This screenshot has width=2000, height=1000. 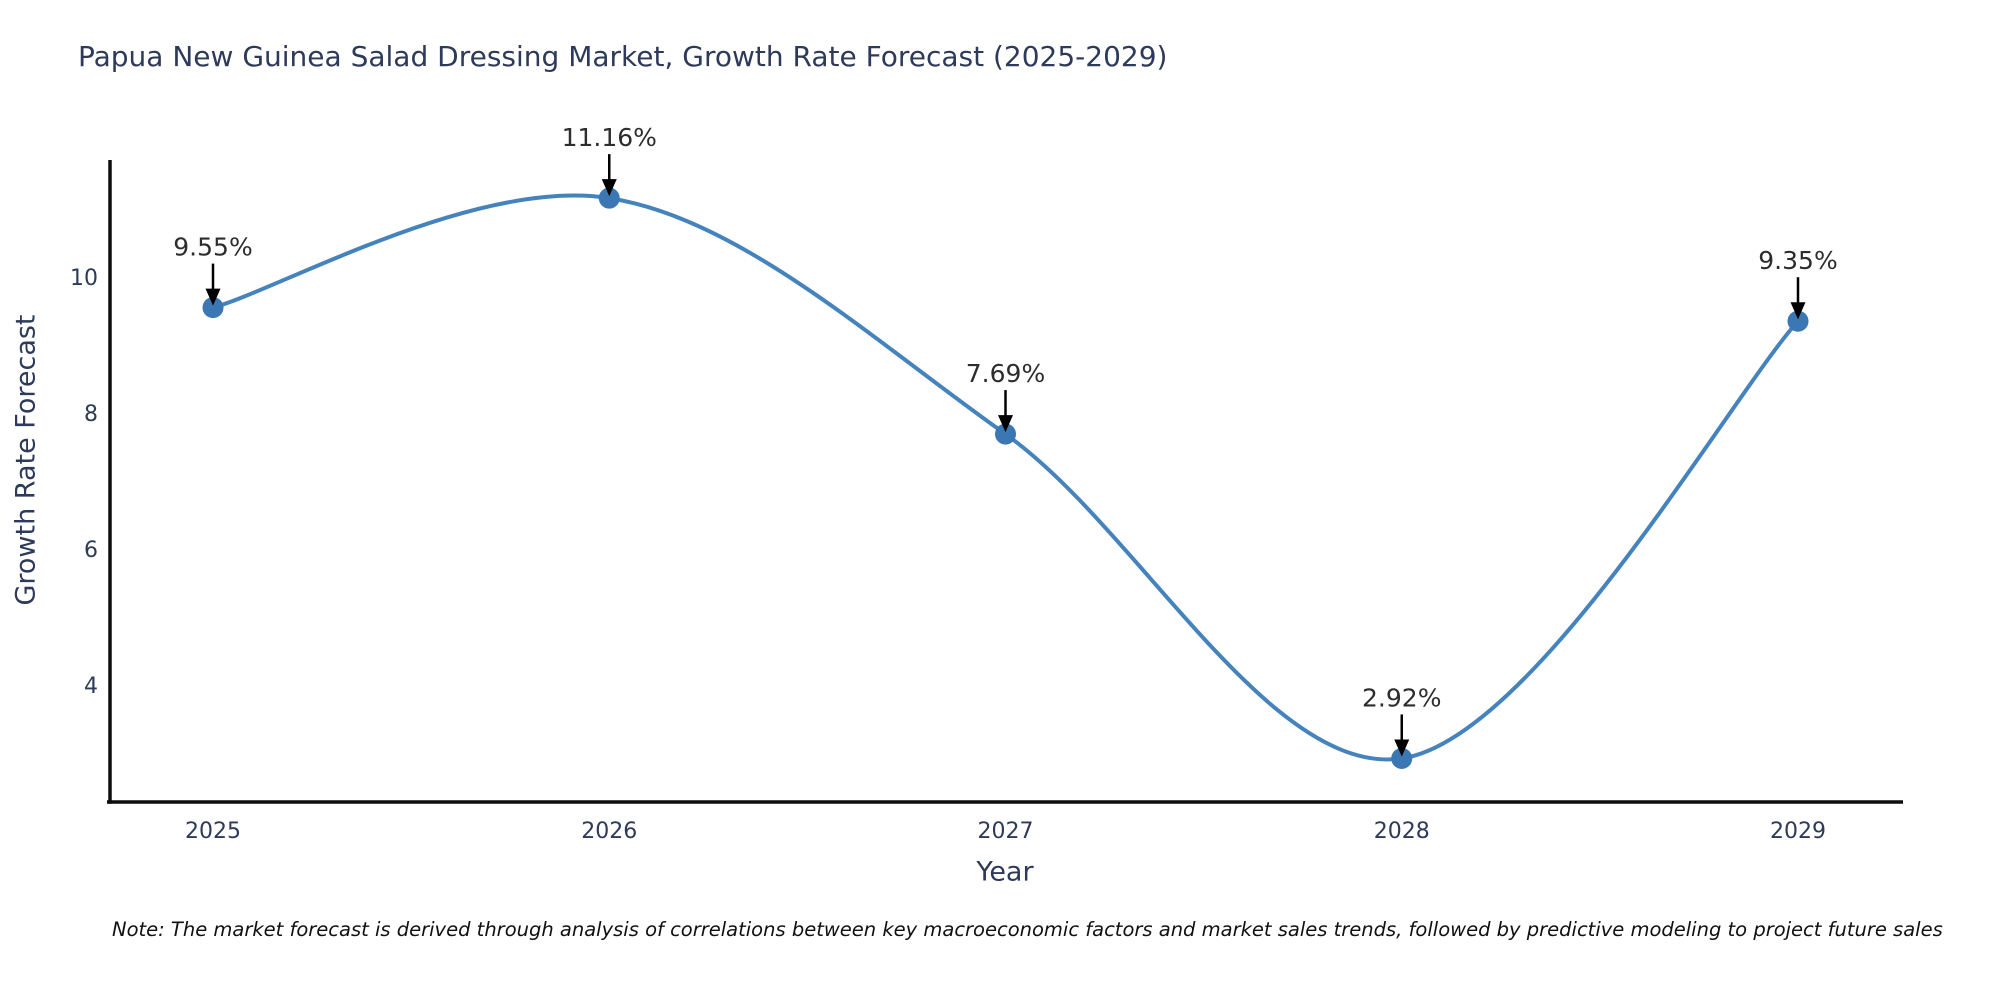 What do you see at coordinates (84, 278) in the screenshot?
I see `y-tick-label: 10` at bounding box center [84, 278].